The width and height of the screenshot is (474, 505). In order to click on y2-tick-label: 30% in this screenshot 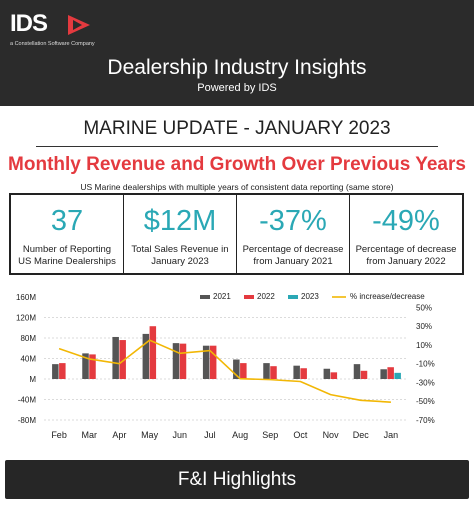, I will do `click(424, 326)`.